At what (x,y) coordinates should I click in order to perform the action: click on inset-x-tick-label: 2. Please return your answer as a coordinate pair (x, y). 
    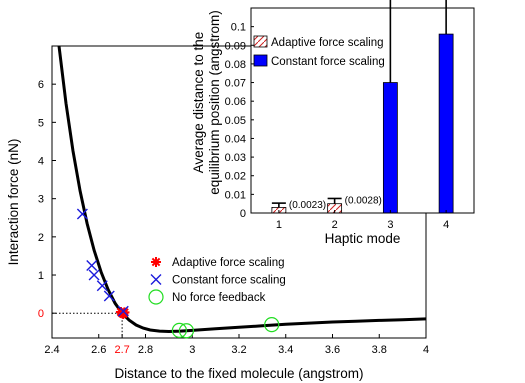
    Looking at the image, I should click on (335, 225).